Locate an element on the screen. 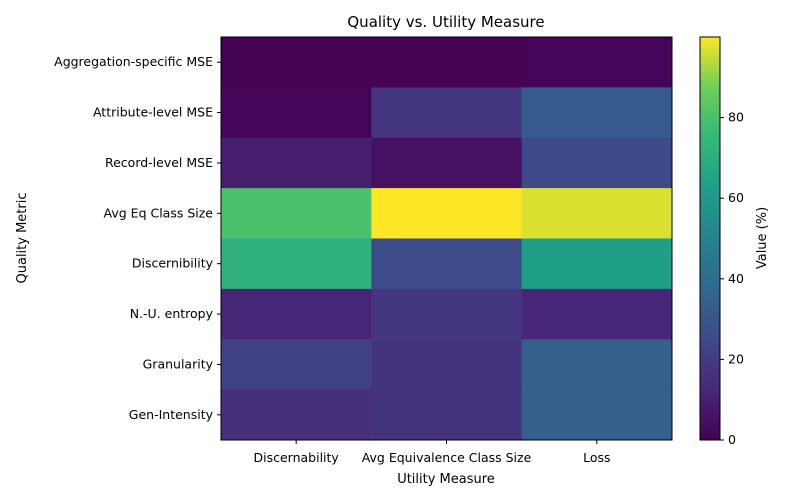 The image size is (800, 500). y-axis-label: Quality Metric is located at coordinates (22, 238).